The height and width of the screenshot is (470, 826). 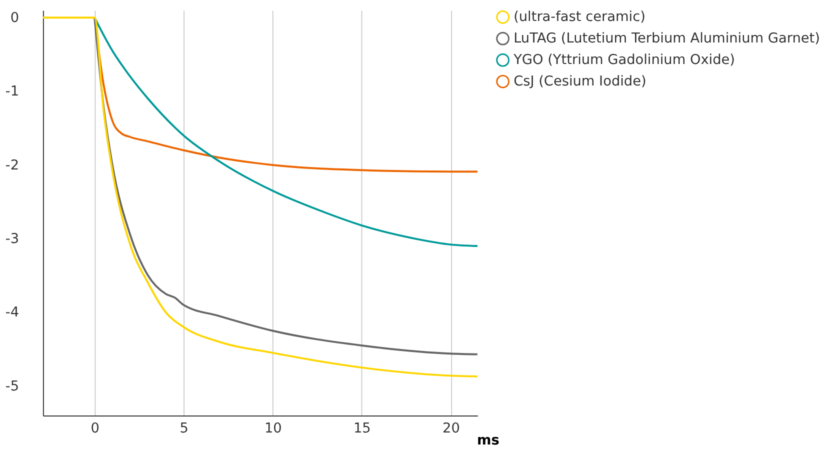 I want to click on y-tick-label: -2, so click(x=12, y=165).